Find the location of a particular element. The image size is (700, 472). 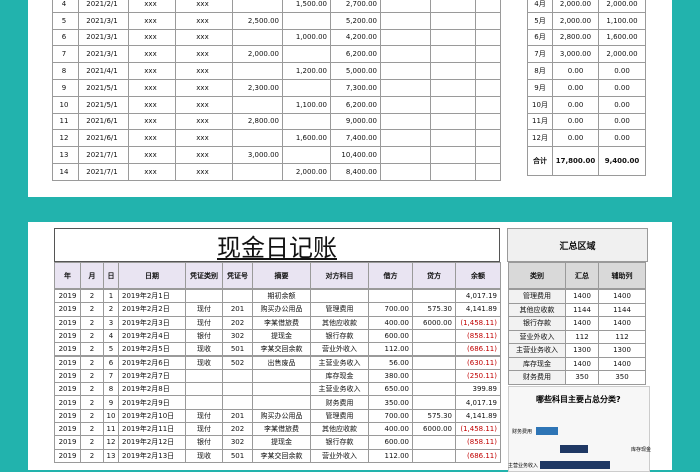

column-header: 凭证类别 is located at coordinates (204, 275).